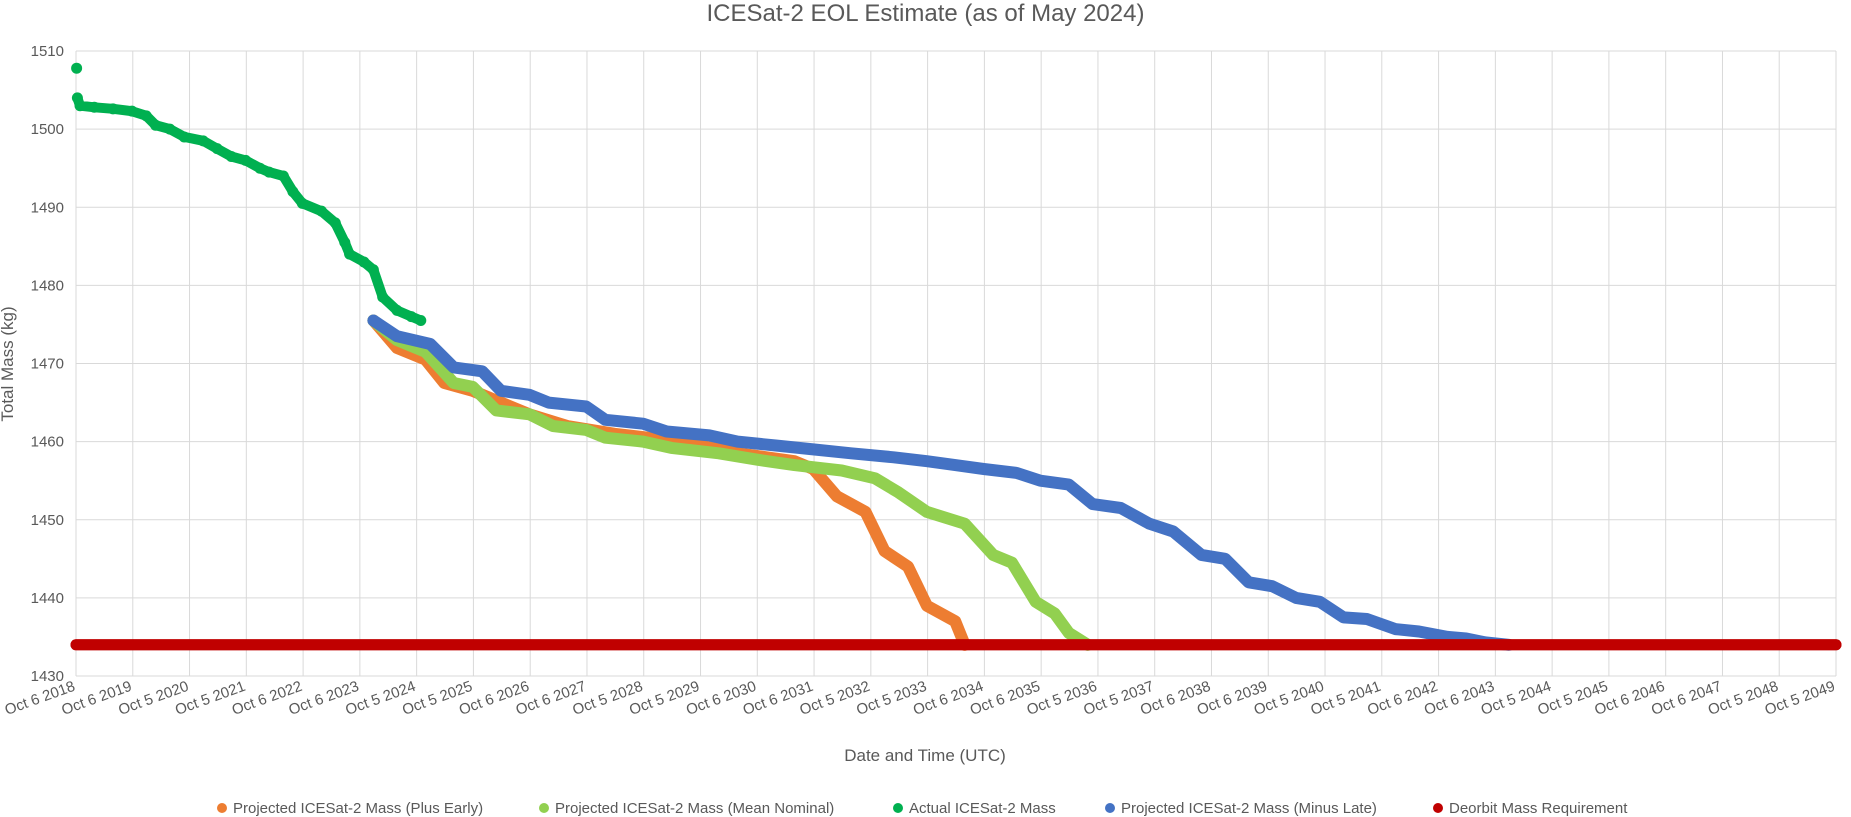  I want to click on legend-label: Projected ICESat-2 Mass (Mean Nominal), so click(694, 808).